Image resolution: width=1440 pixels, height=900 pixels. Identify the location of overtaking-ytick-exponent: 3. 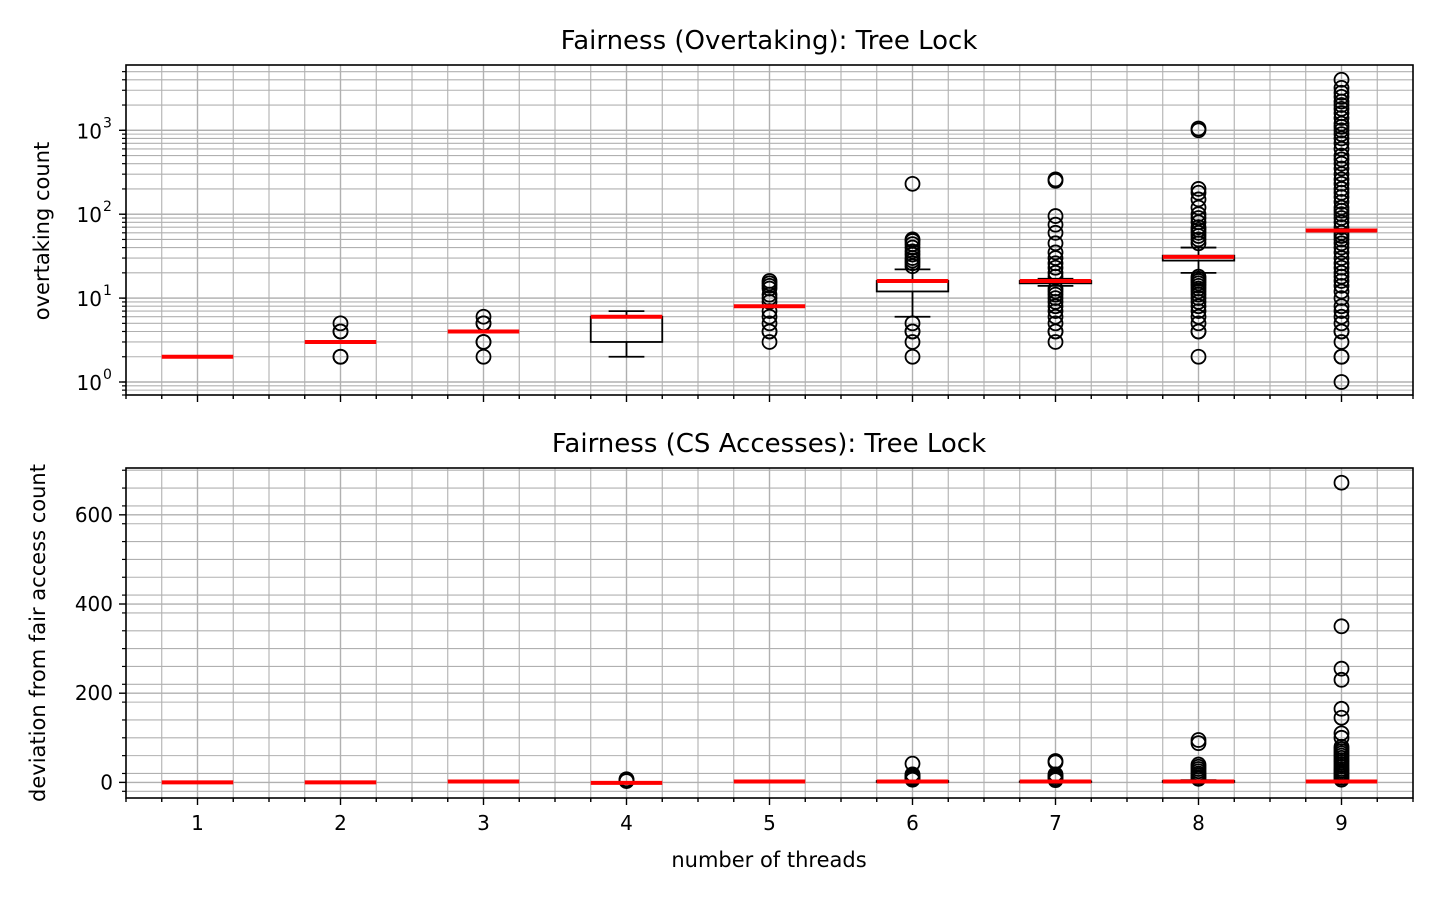
(107, 123).